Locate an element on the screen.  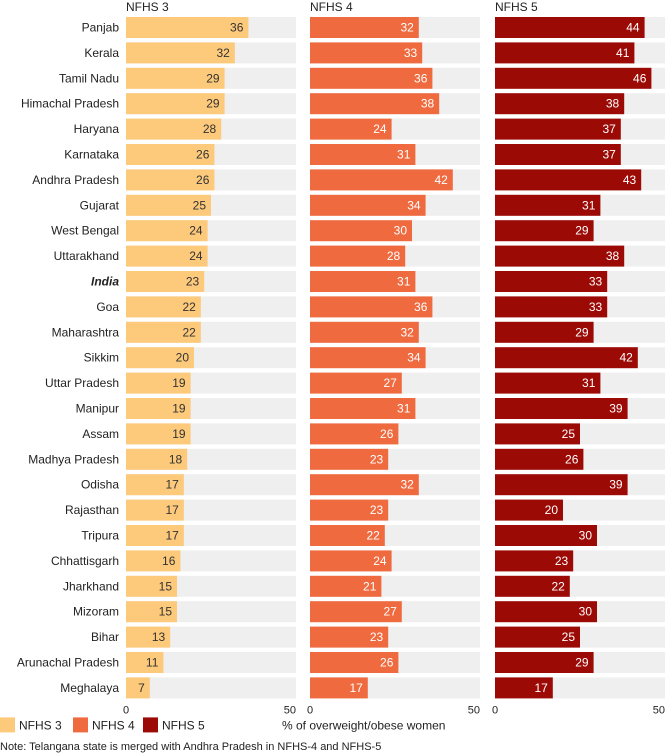
value-label: 11 is located at coordinates (152, 663).